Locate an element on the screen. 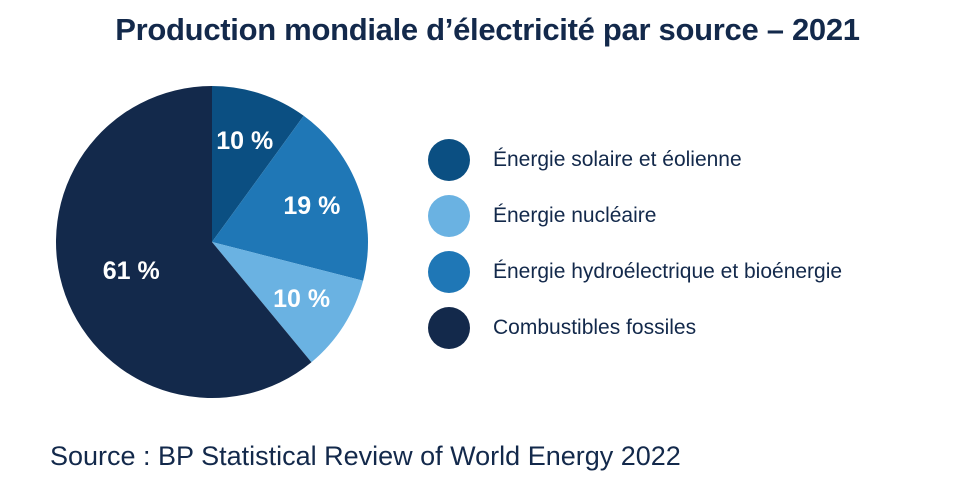  legend-item-0: Énergie solaire et éolienne is located at coordinates (698, 160).